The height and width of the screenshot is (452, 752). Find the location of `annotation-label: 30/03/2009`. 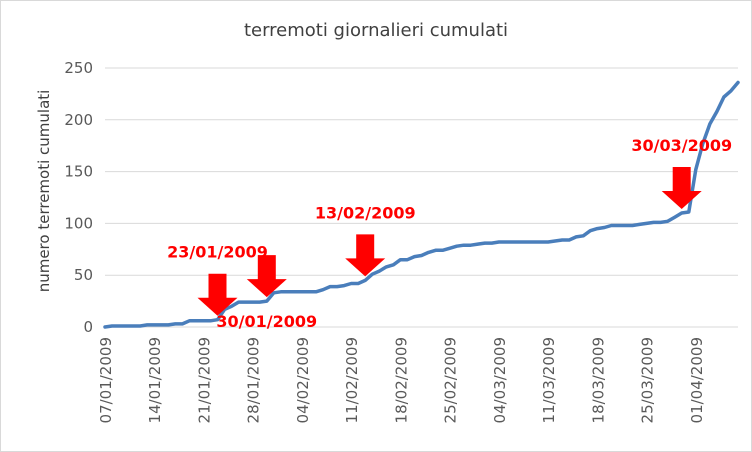

annotation-label: 30/03/2009 is located at coordinates (681, 145).